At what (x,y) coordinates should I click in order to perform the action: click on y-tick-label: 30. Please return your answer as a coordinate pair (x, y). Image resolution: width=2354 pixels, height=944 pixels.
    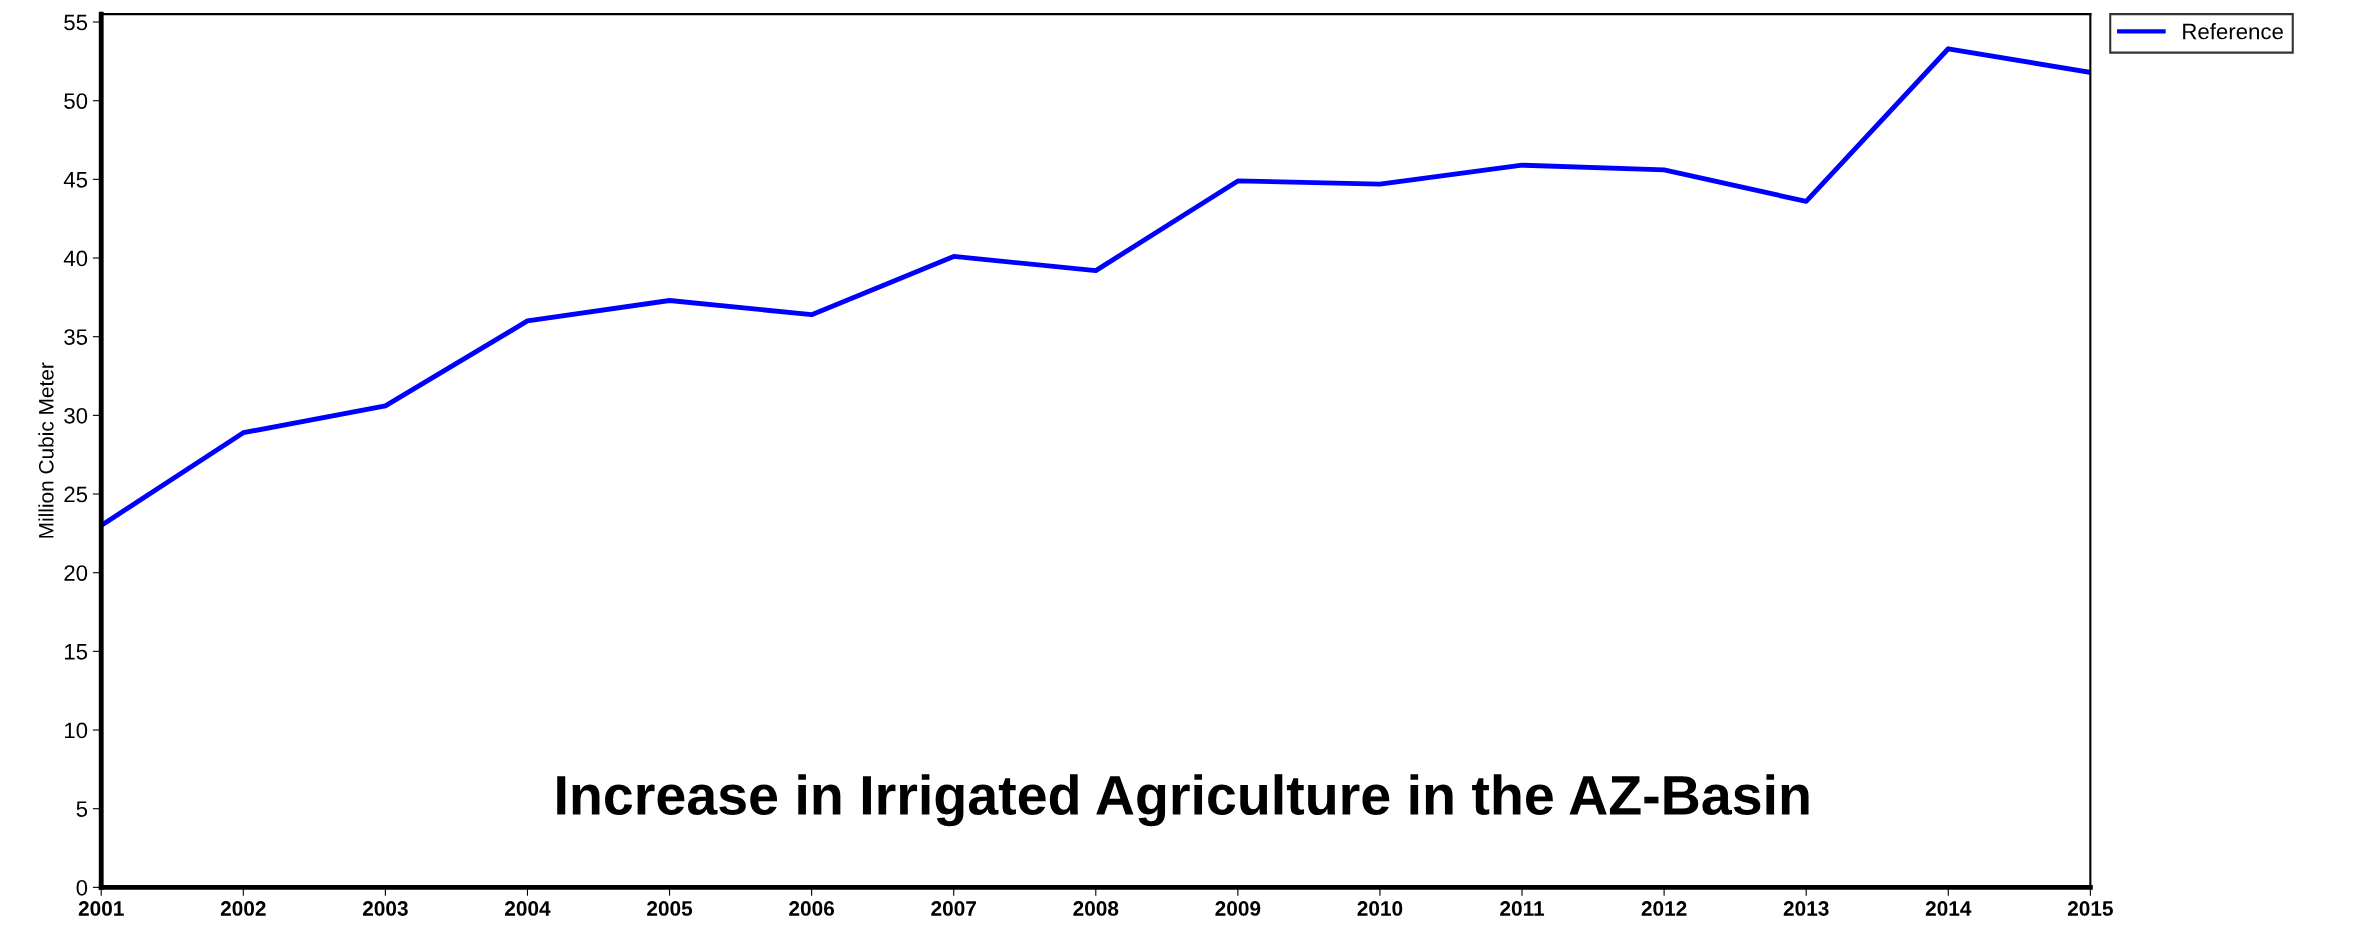
    Looking at the image, I should click on (76, 415).